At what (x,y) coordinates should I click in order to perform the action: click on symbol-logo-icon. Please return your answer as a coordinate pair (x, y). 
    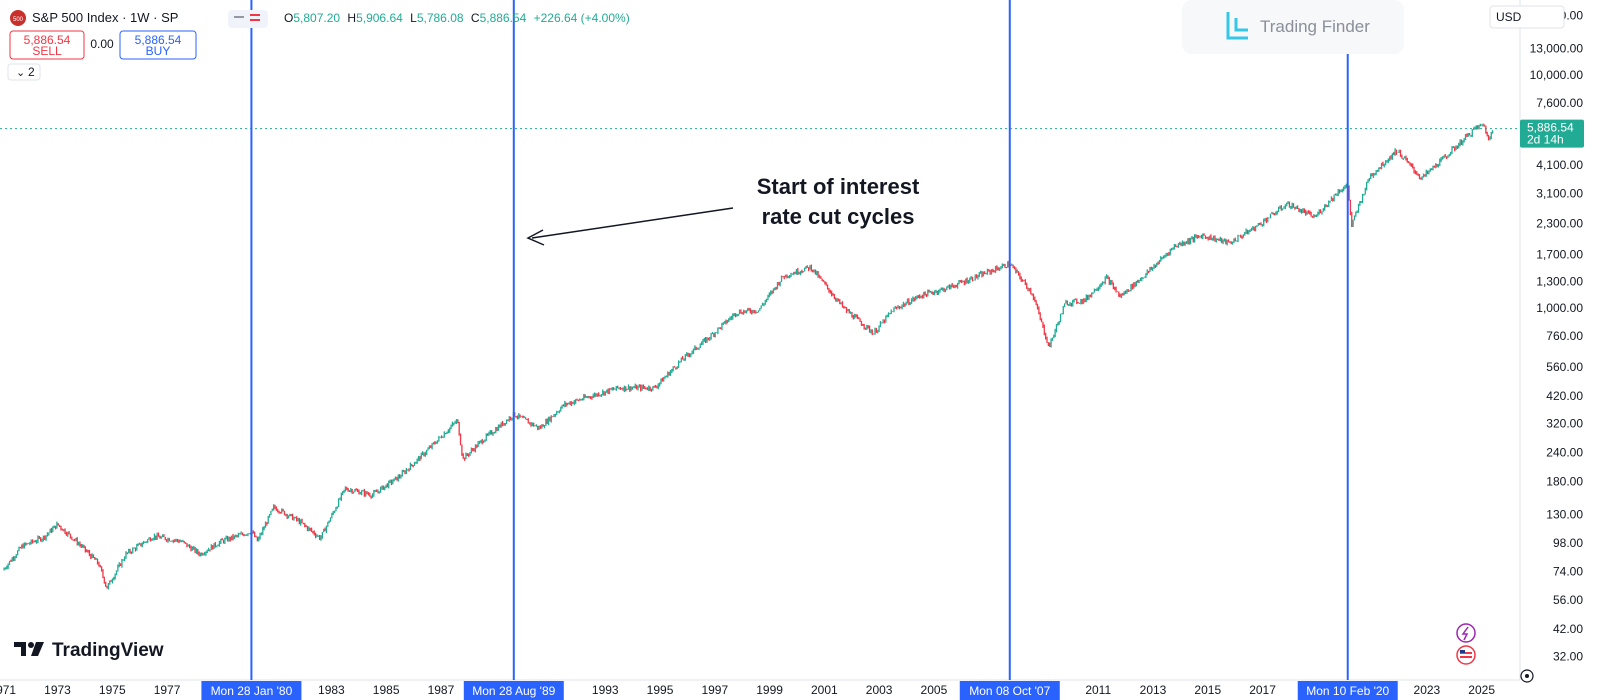
    Looking at the image, I should click on (18, 18).